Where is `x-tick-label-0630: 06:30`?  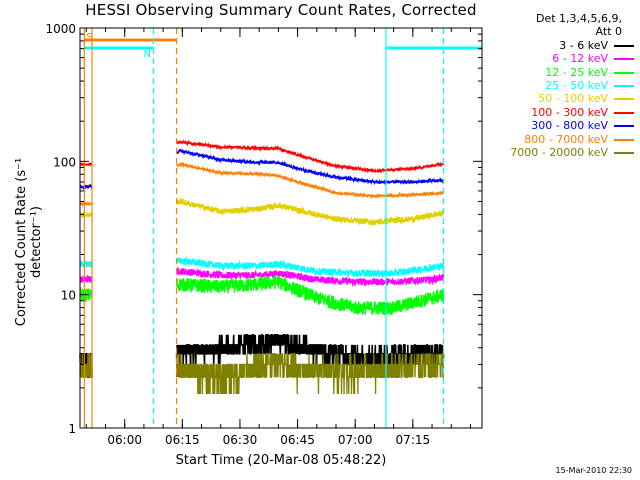
x-tick-label-0630: 06:30 is located at coordinates (240, 440).